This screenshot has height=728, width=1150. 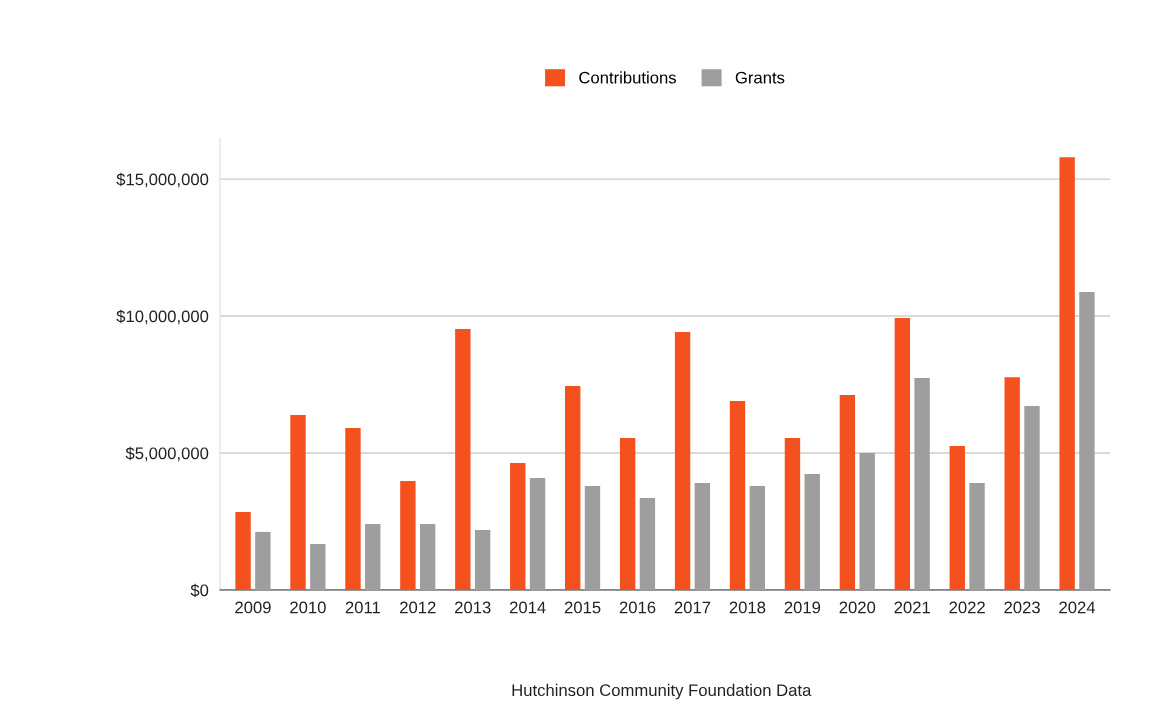 I want to click on text: Hutchinson Community Foundation Data, so click(x=662, y=691).